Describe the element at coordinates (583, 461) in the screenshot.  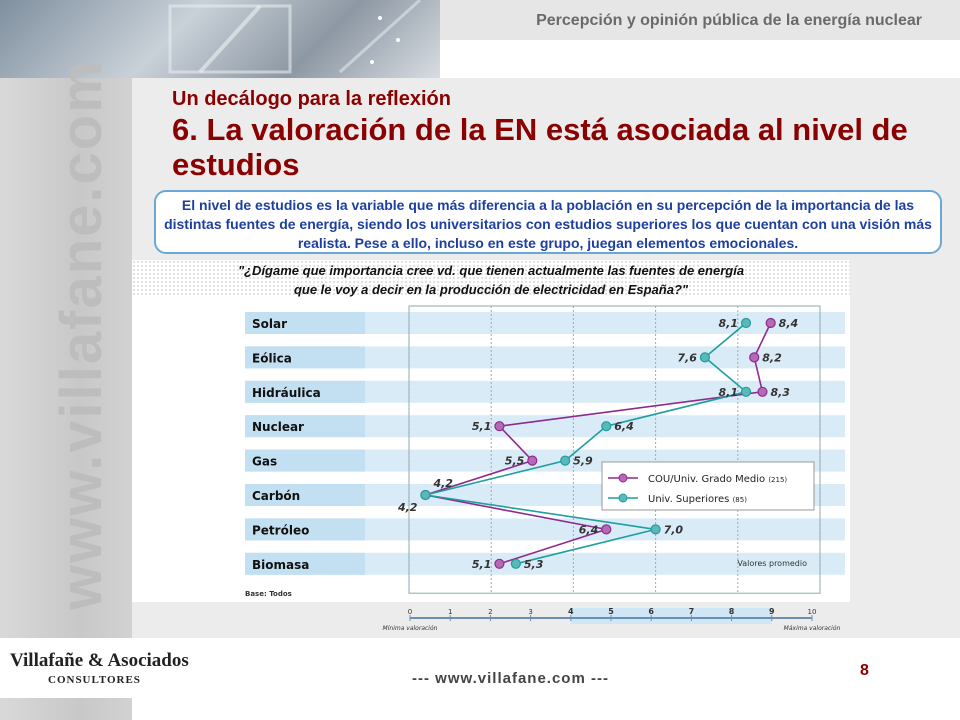
I see `data-label: 5,9` at that location.